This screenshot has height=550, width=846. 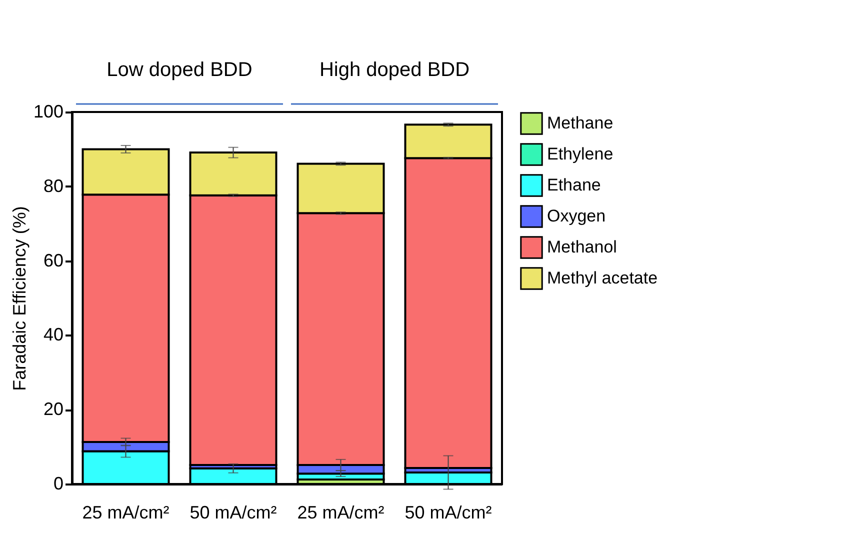 I want to click on y-tick-label: 80, so click(x=53, y=186).